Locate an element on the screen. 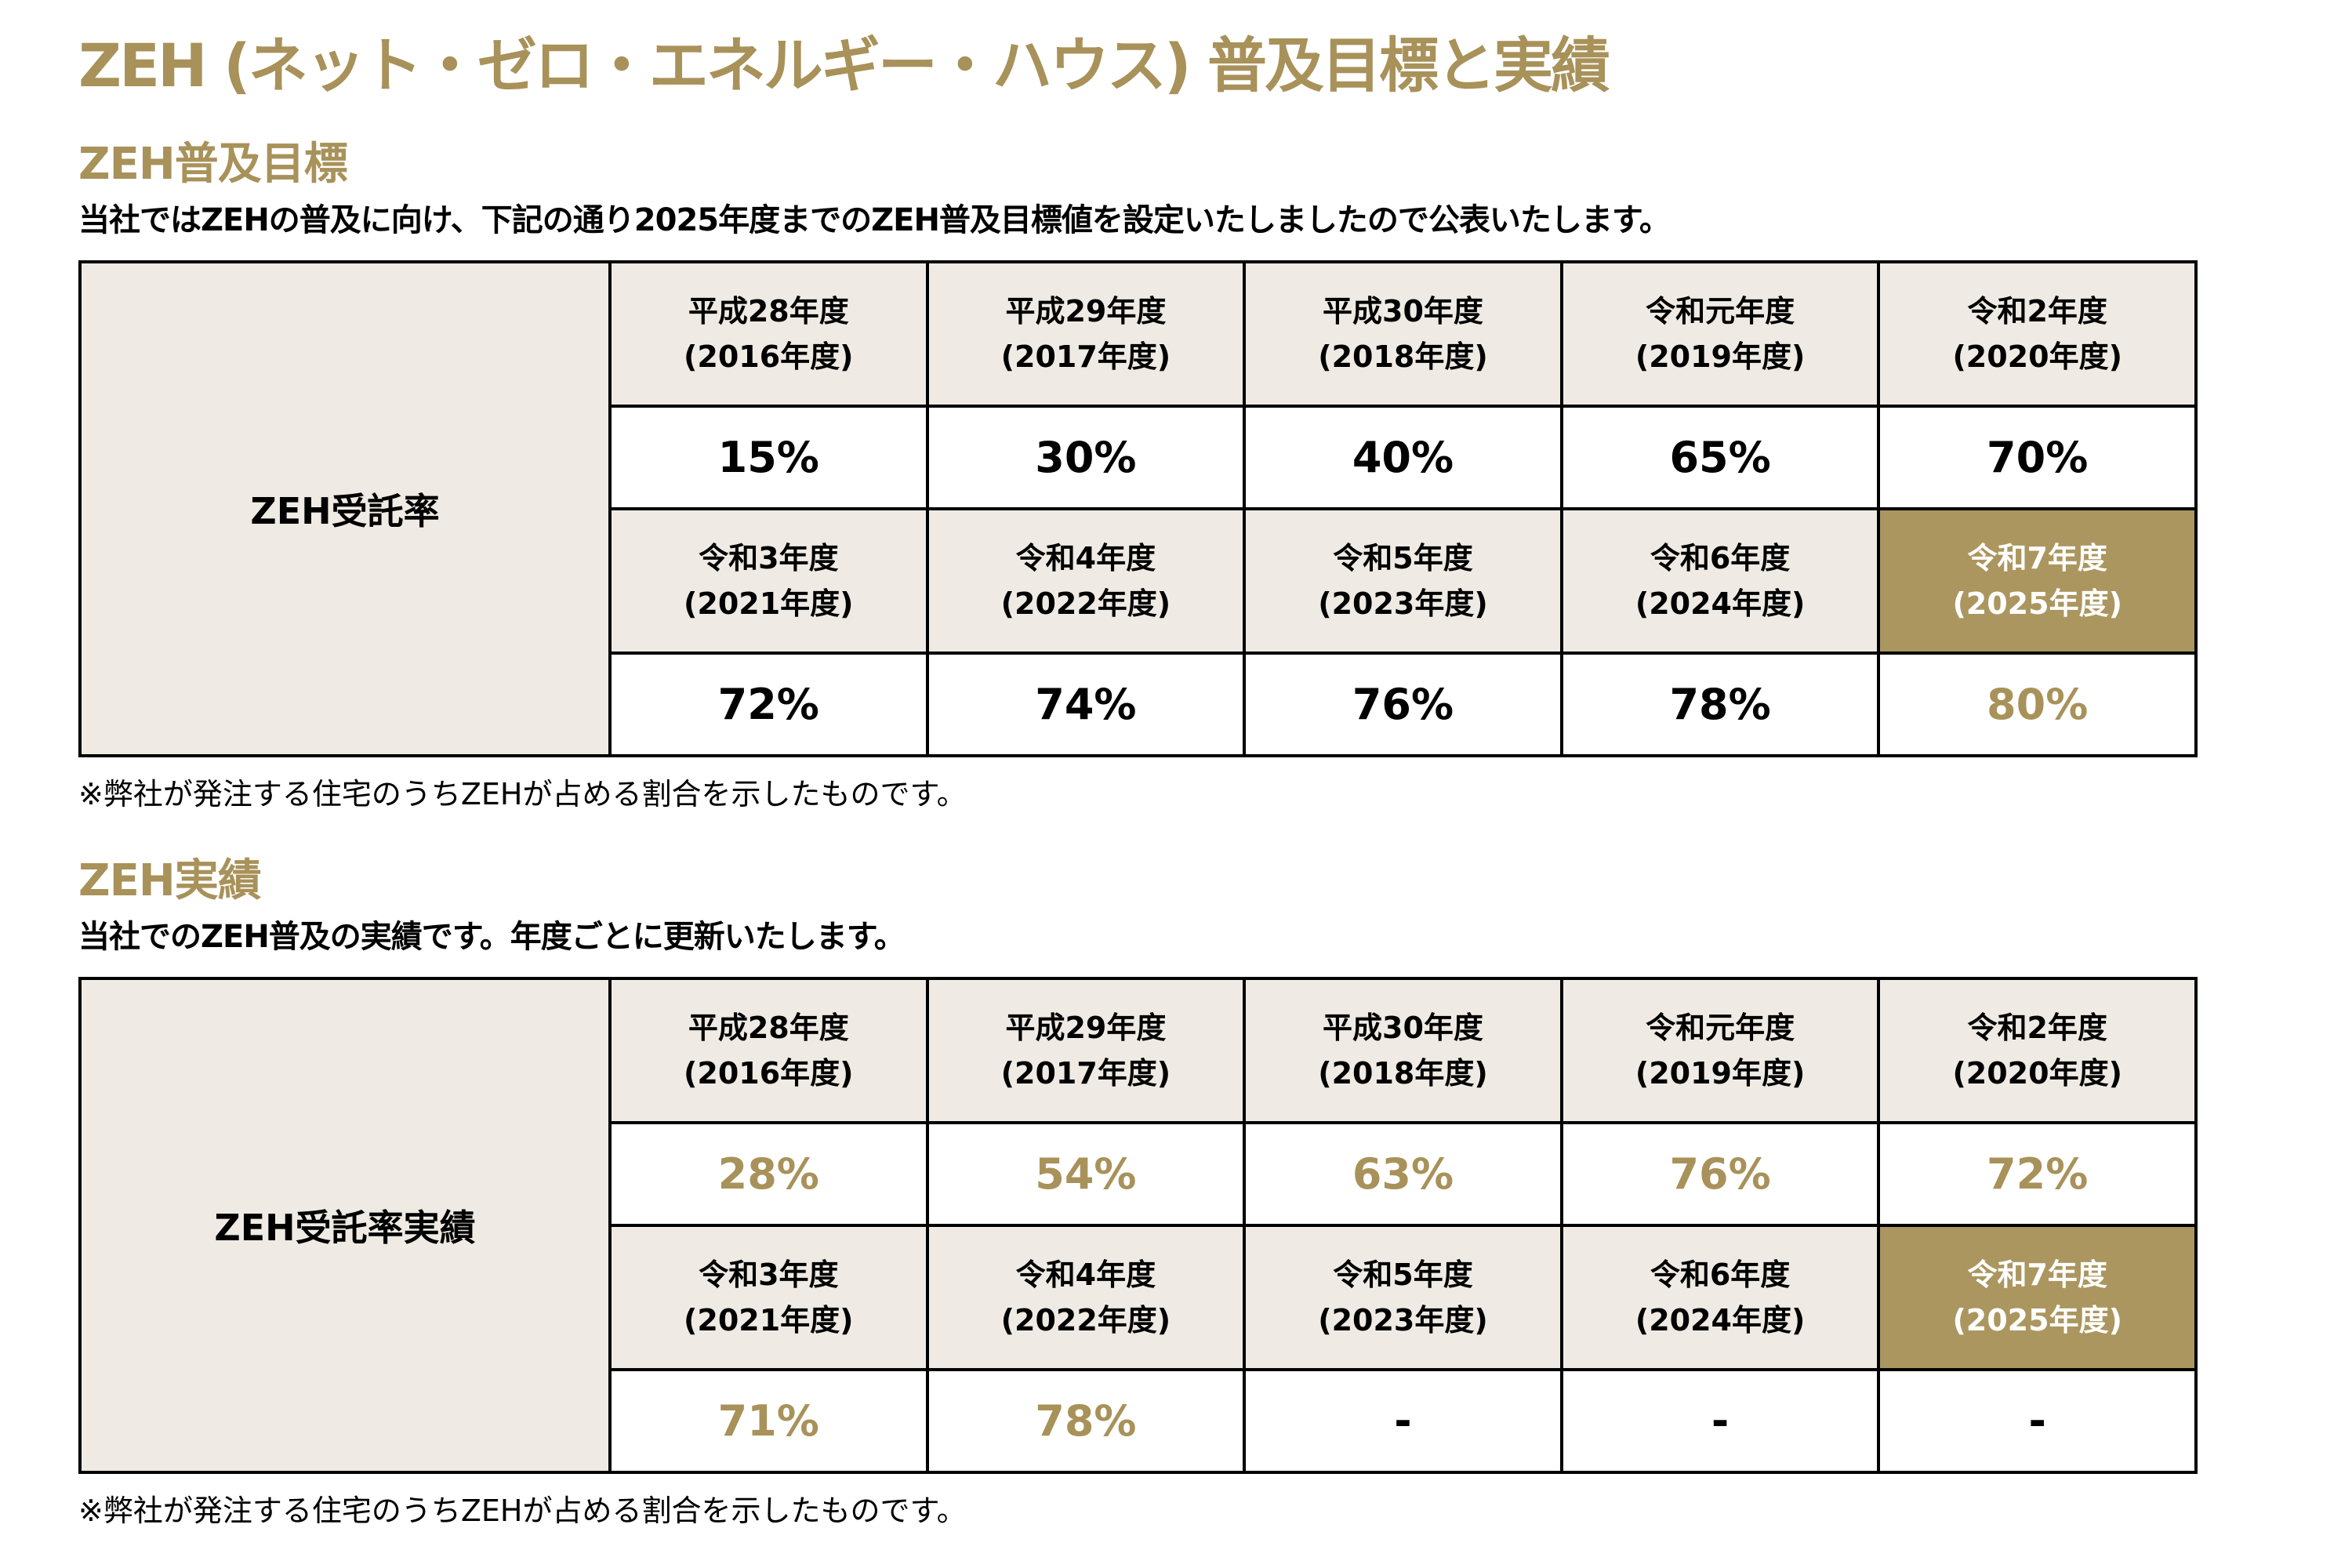 The width and height of the screenshot is (2352, 1568). results-section-lead: 当社でのZEH普及の実績です。年度ごとに更新いたします。 is located at coordinates (492, 937).